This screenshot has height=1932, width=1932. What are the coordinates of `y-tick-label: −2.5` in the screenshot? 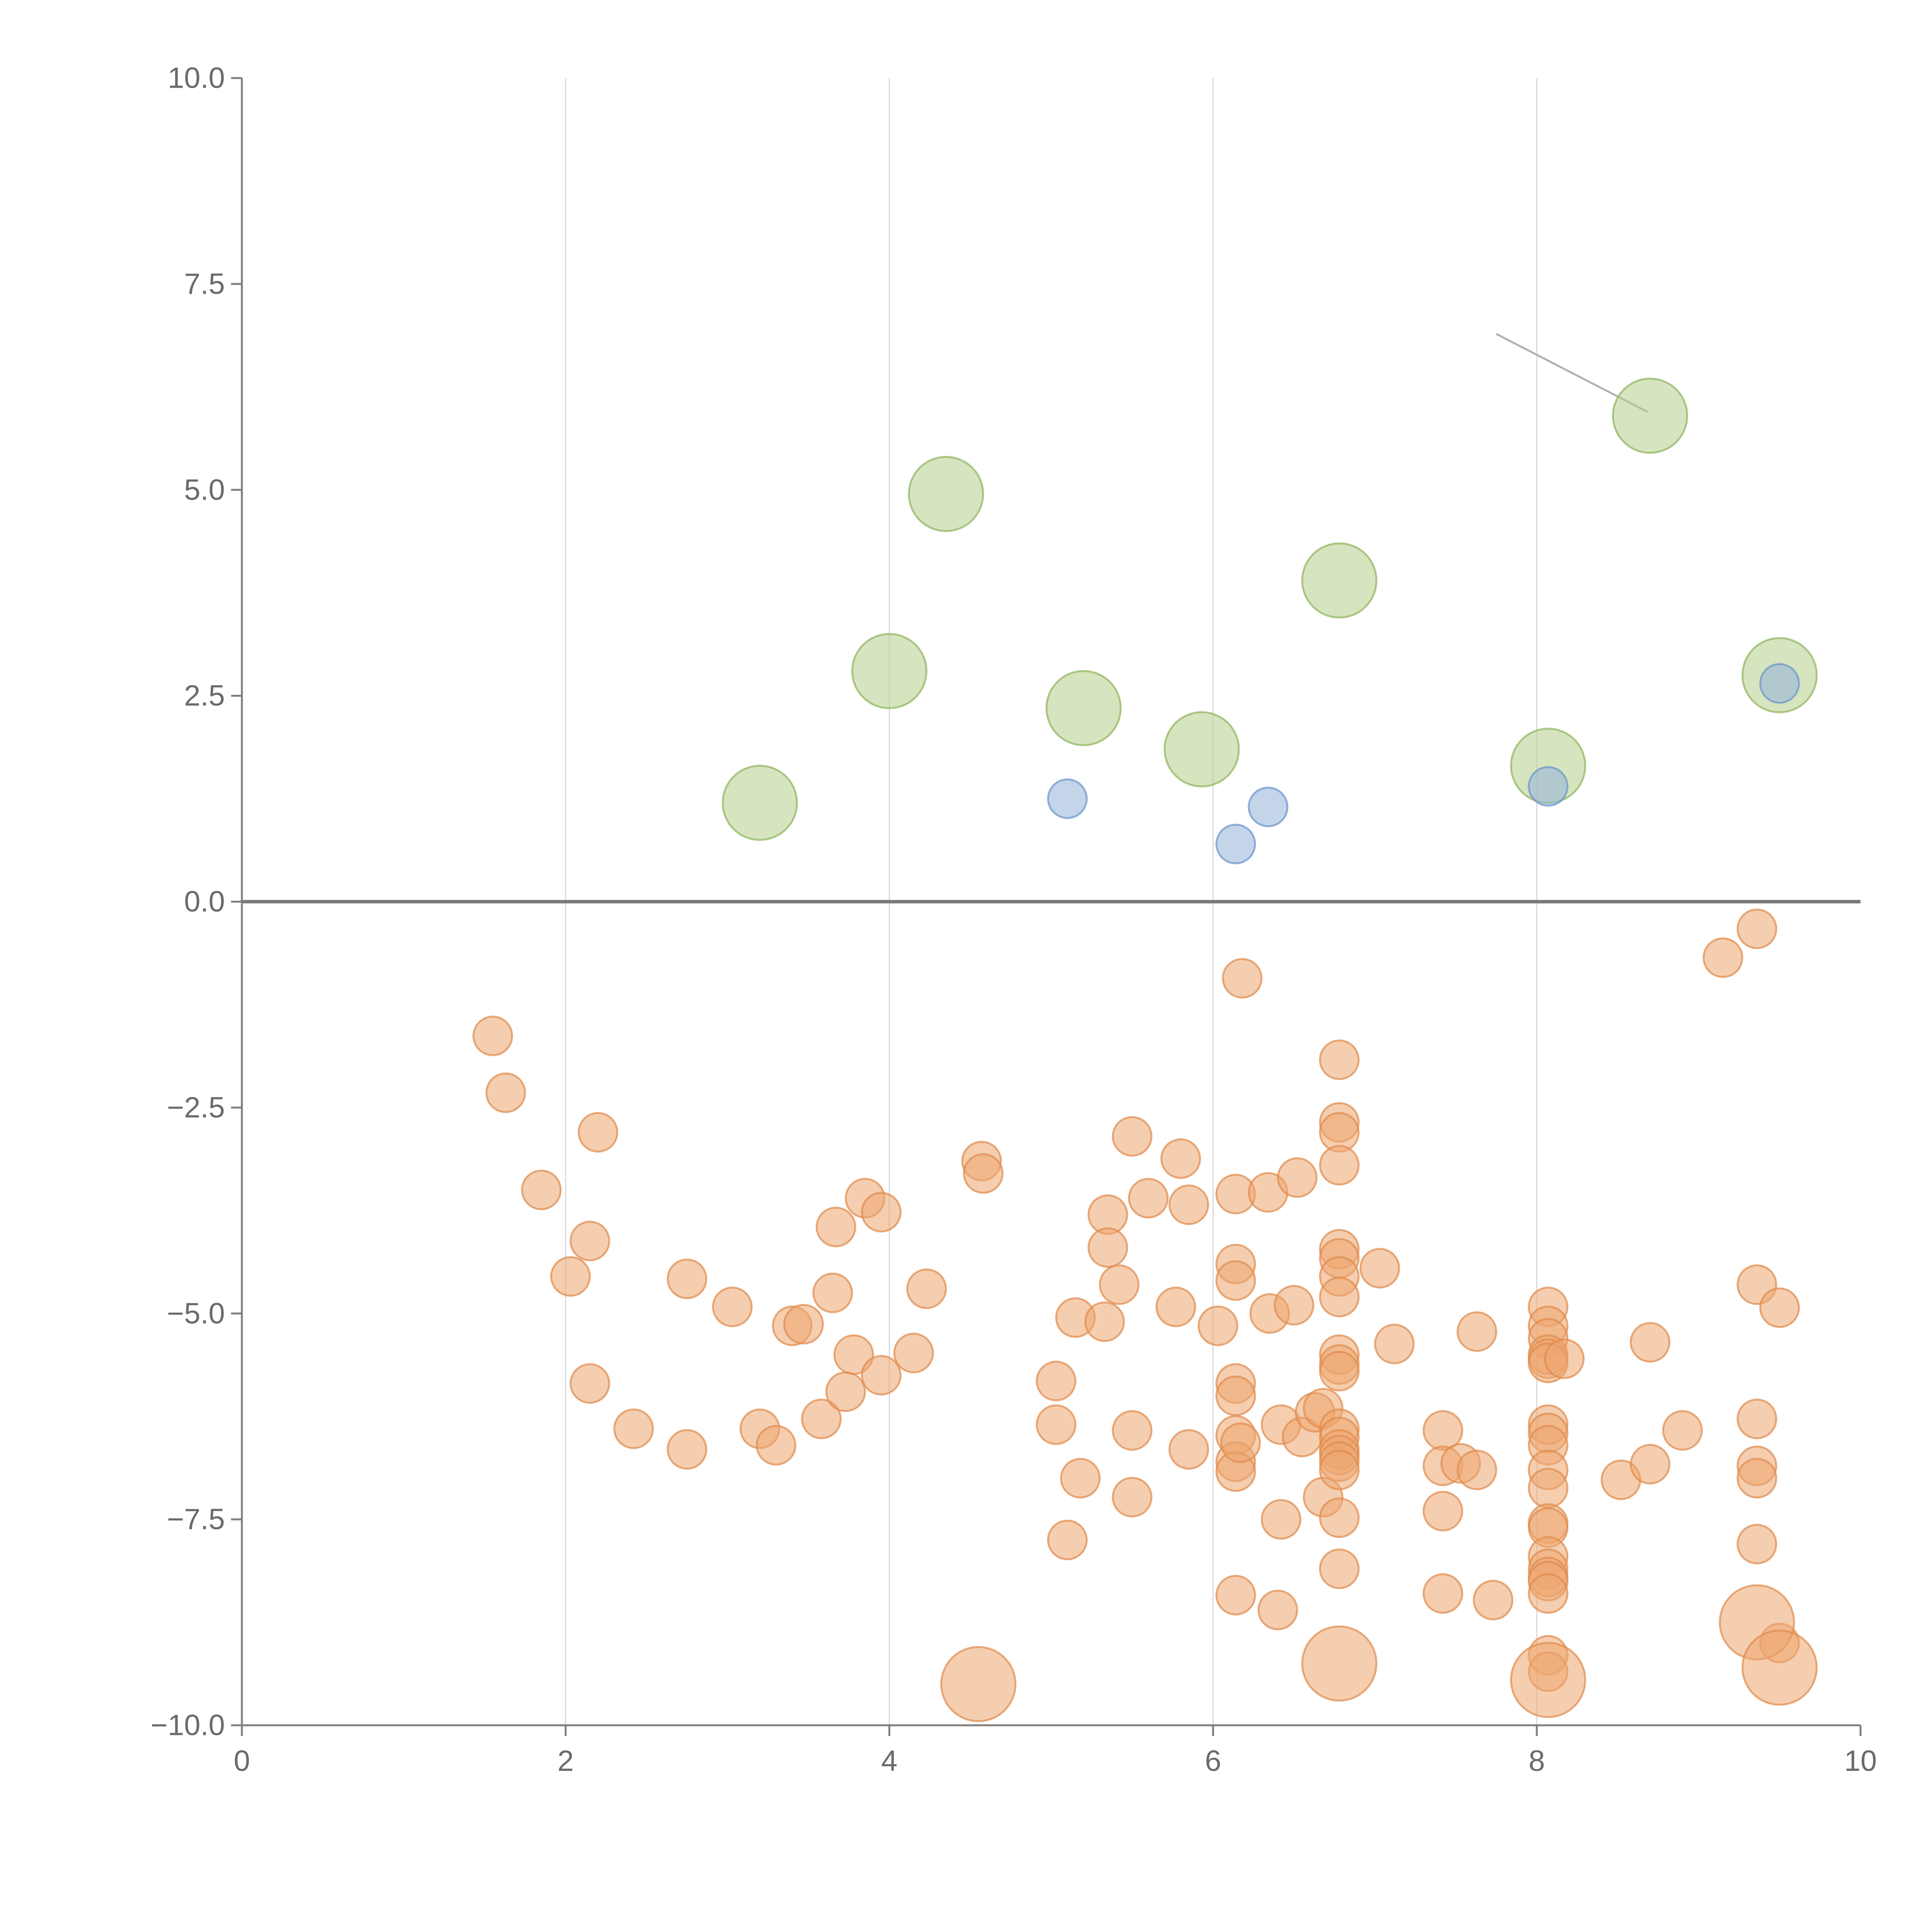 It's located at (196, 1107).